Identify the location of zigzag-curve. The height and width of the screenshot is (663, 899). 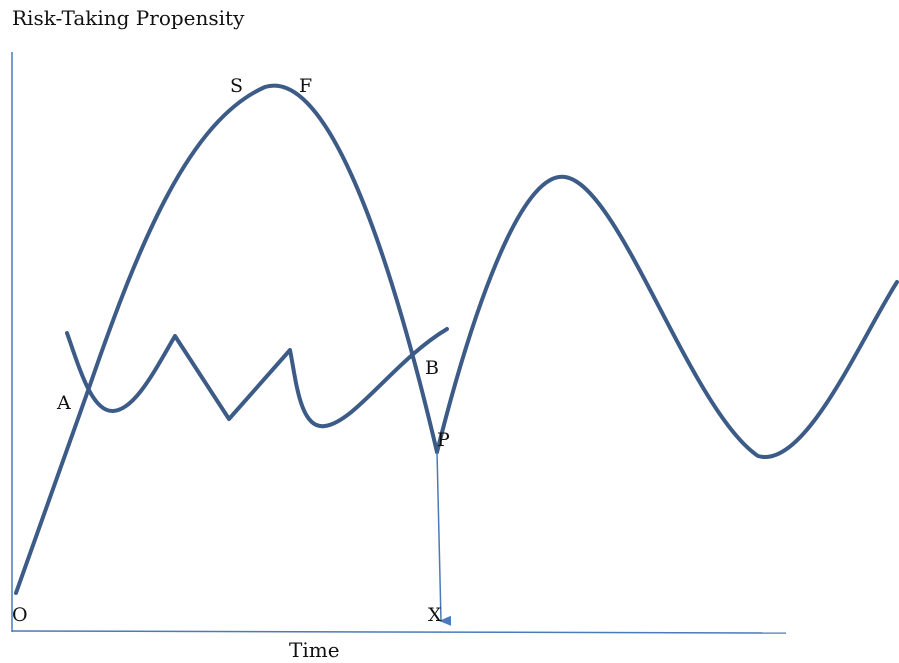
(257, 378).